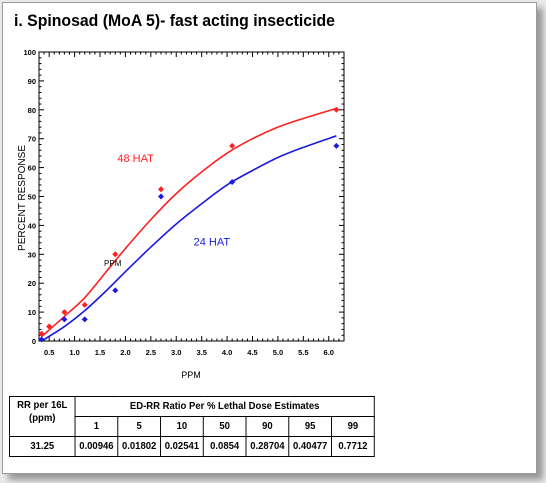 This screenshot has height=483, width=546. What do you see at coordinates (32, 168) in the screenshot?
I see `y-tick-label: 60` at bounding box center [32, 168].